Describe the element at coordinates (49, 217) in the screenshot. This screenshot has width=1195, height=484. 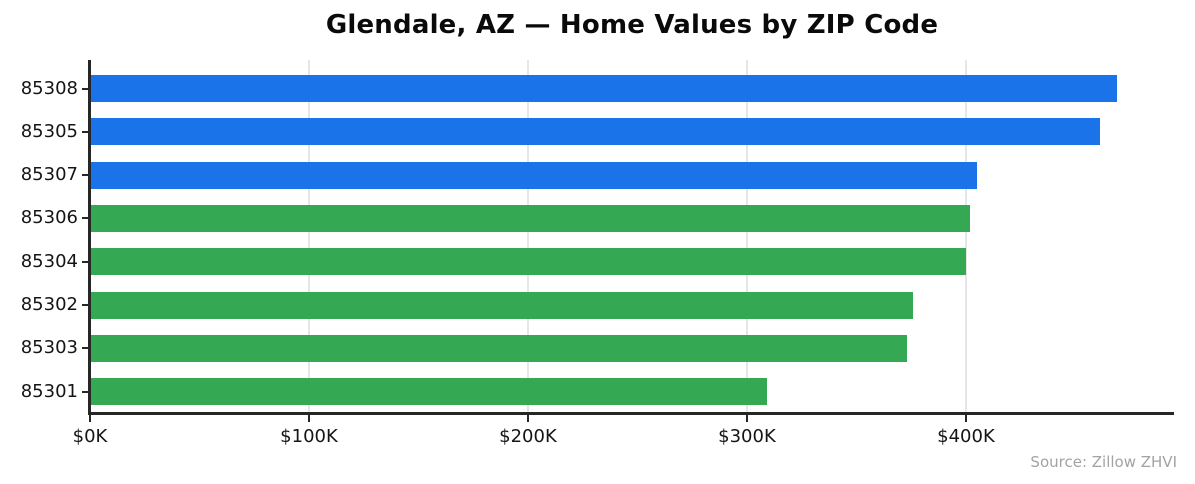
I see `y-tick-label-85306: 85306` at that location.